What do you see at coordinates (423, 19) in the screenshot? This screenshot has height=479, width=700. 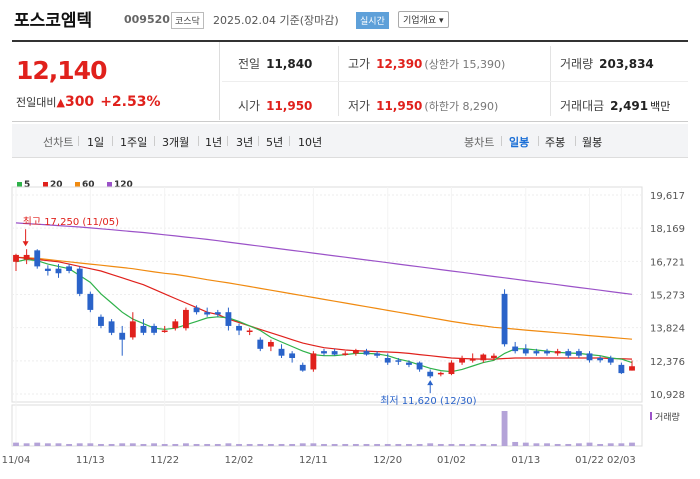 I see `corp-info-dropdown: 기업개요 ▾` at bounding box center [423, 19].